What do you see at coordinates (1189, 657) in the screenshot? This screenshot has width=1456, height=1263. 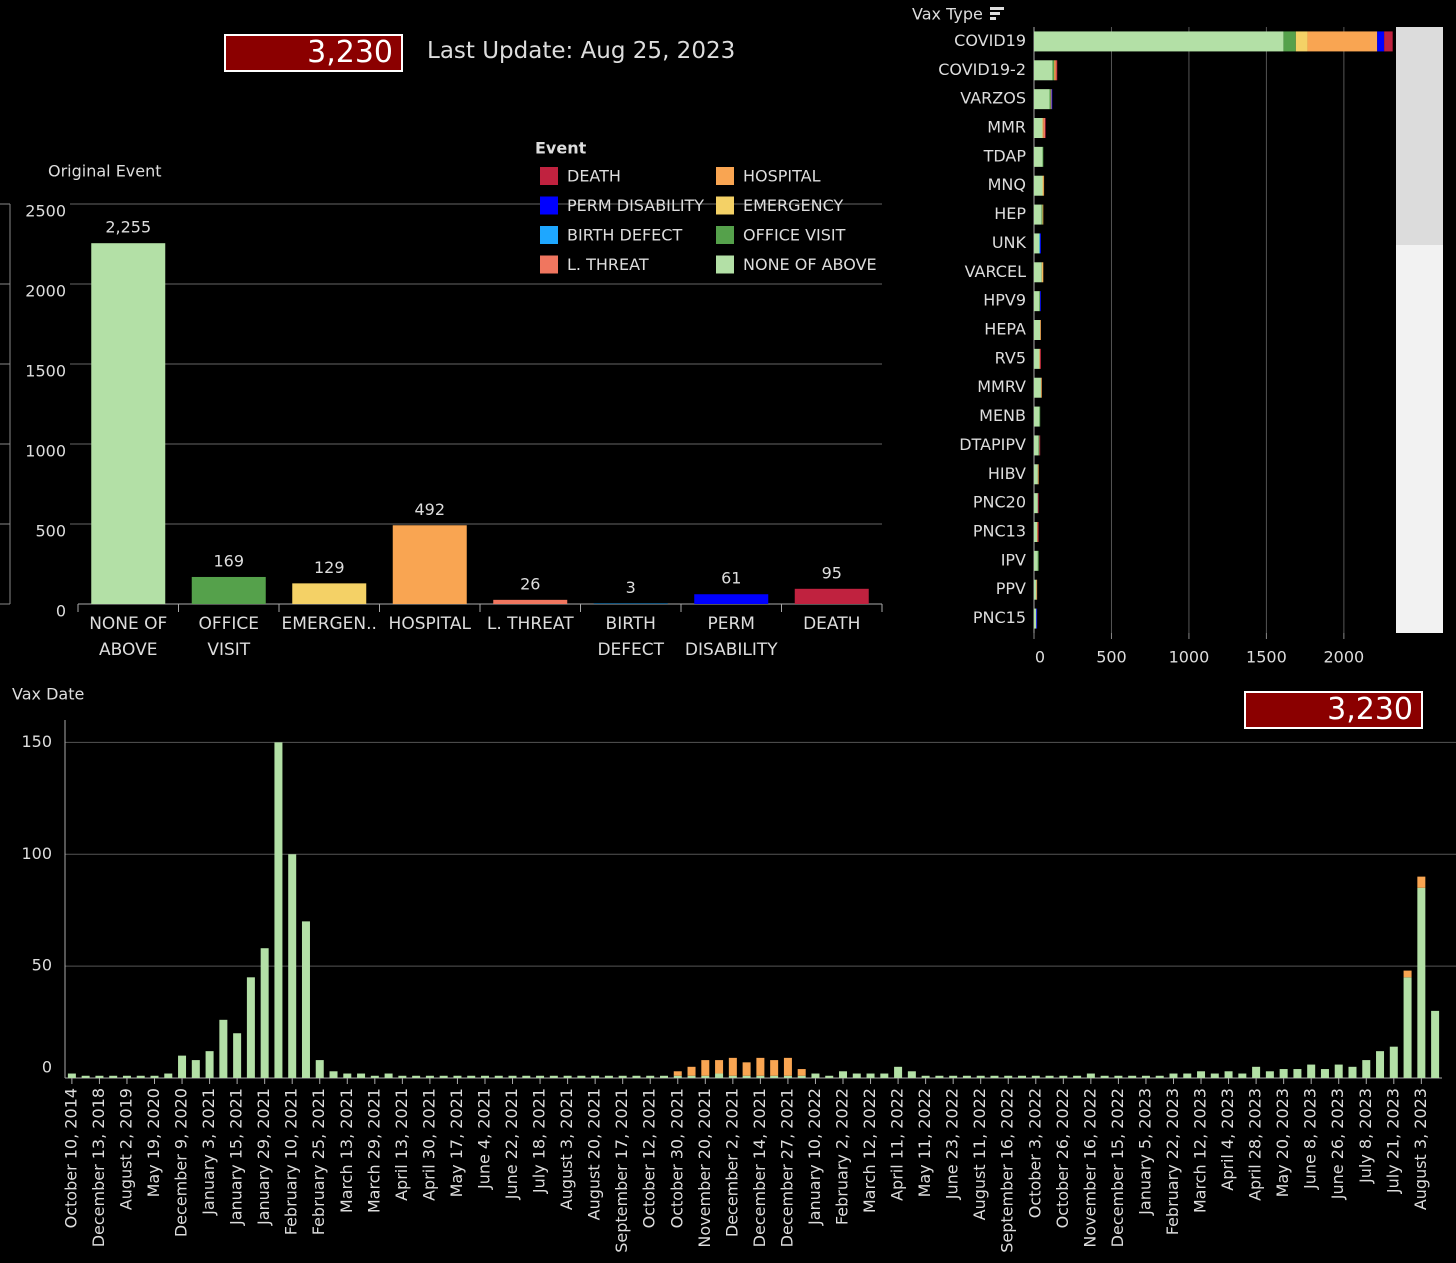 I see `x-tick-label: 1000` at bounding box center [1189, 657].